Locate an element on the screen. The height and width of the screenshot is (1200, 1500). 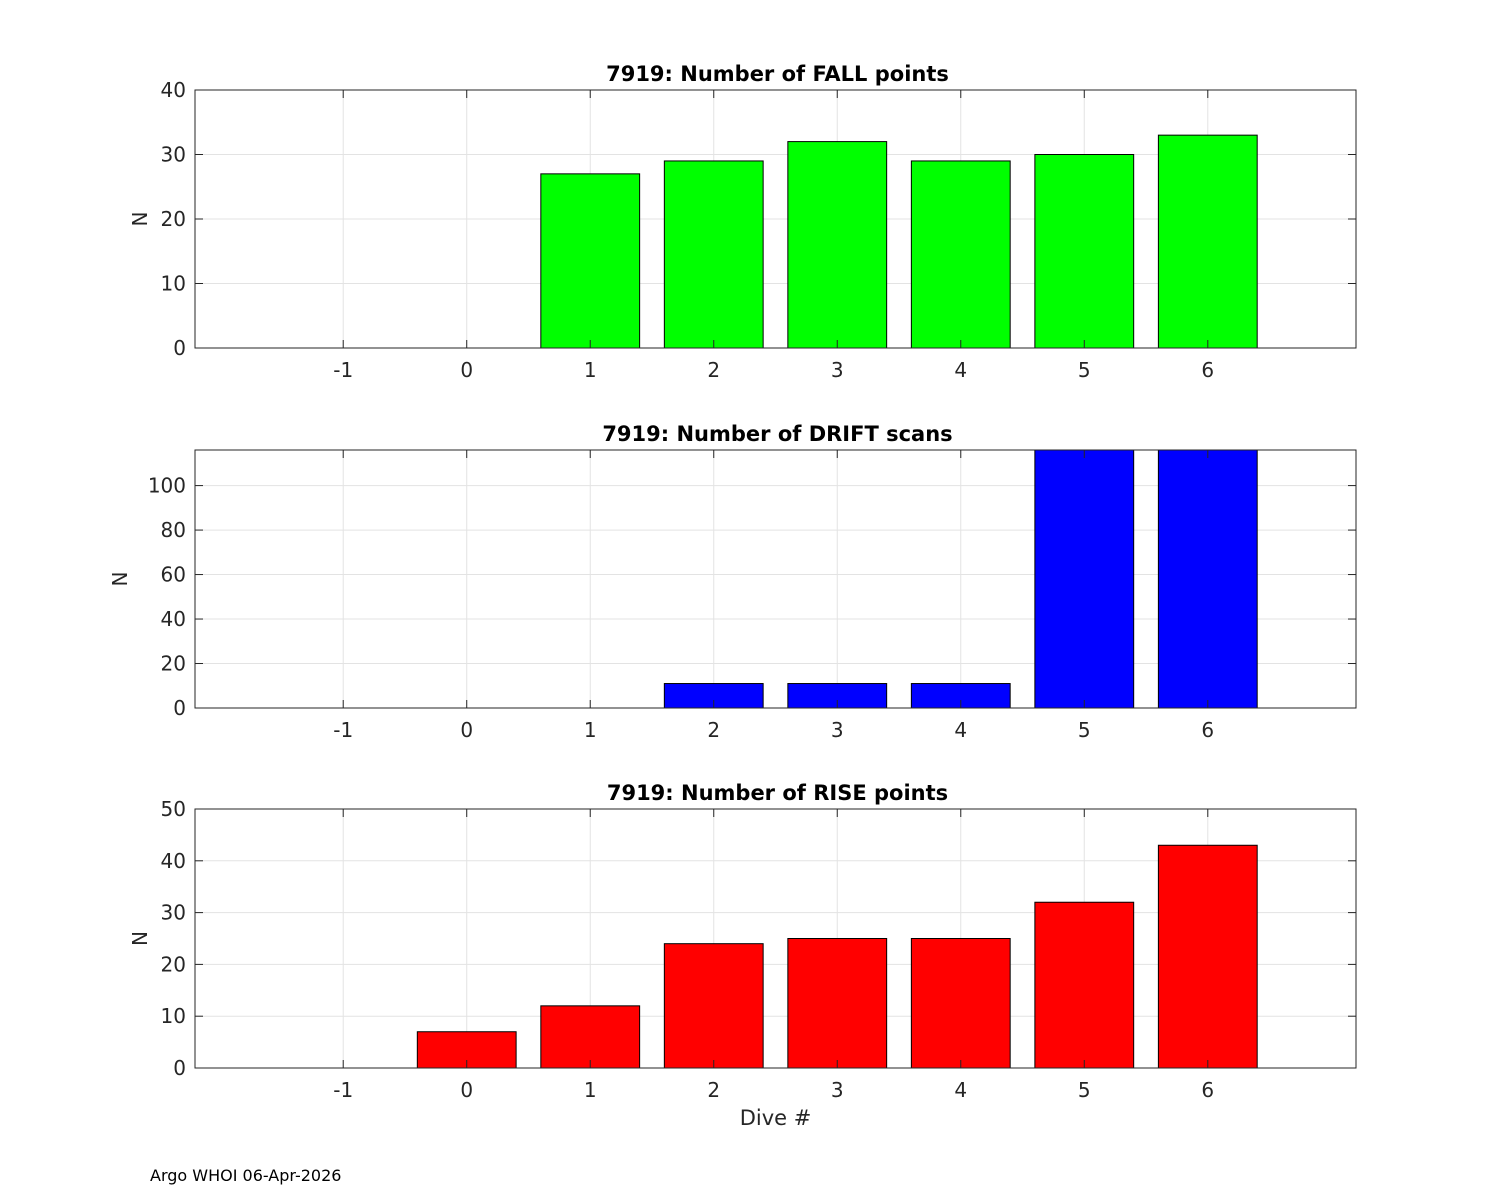
chart-title: 7919: Number of DRIFT scans is located at coordinates (777, 434).